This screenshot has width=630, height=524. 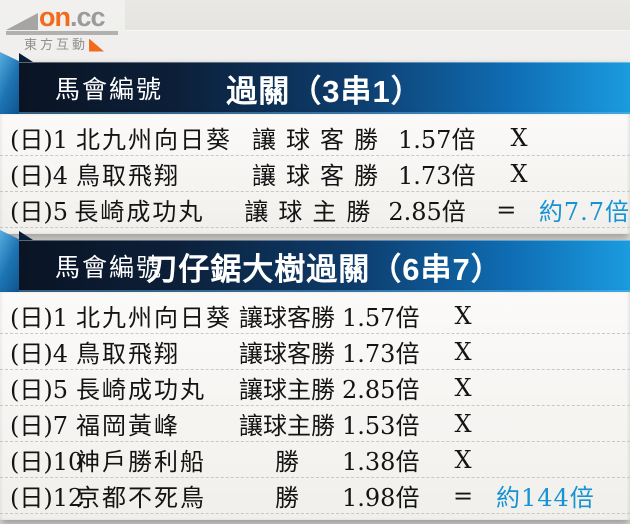 I want to click on logo-subtitle: 東方互動, so click(x=56, y=44).